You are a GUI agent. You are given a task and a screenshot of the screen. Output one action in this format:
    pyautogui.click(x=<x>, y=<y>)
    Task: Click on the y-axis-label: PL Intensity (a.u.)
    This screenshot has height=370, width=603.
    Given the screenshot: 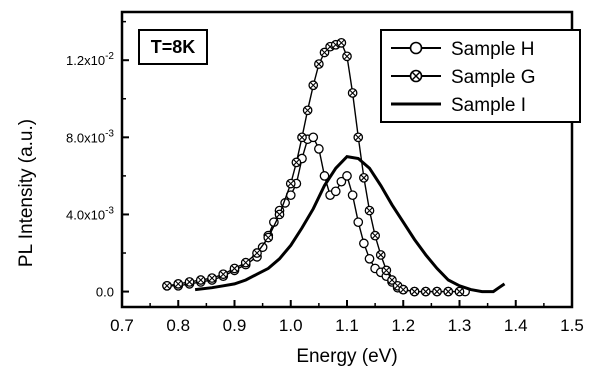 What is the action you would take?
    pyautogui.click(x=26, y=193)
    